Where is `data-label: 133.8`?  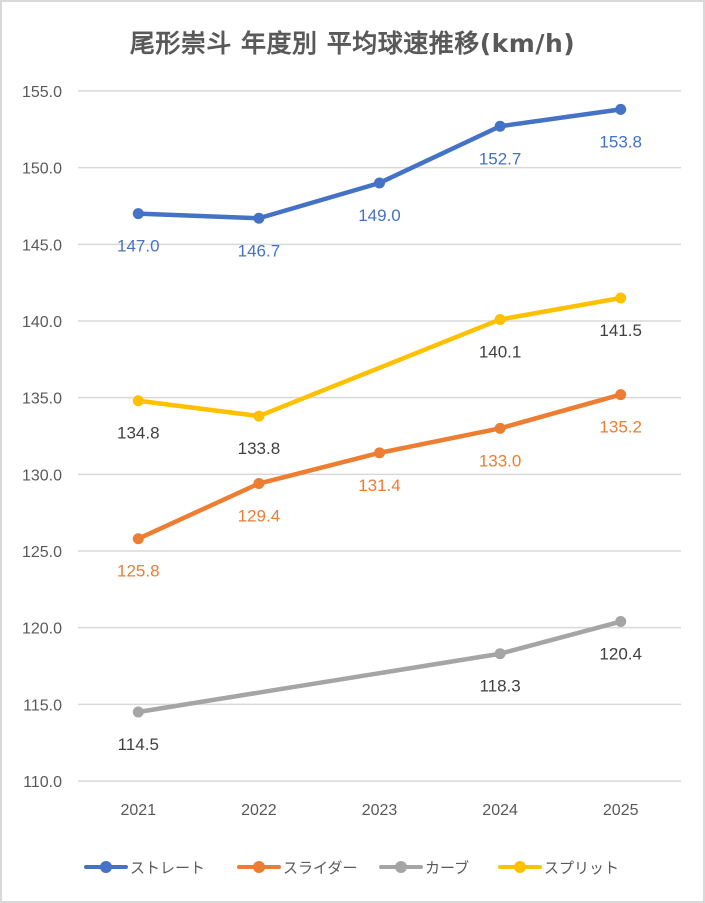 data-label: 133.8 is located at coordinates (259, 448).